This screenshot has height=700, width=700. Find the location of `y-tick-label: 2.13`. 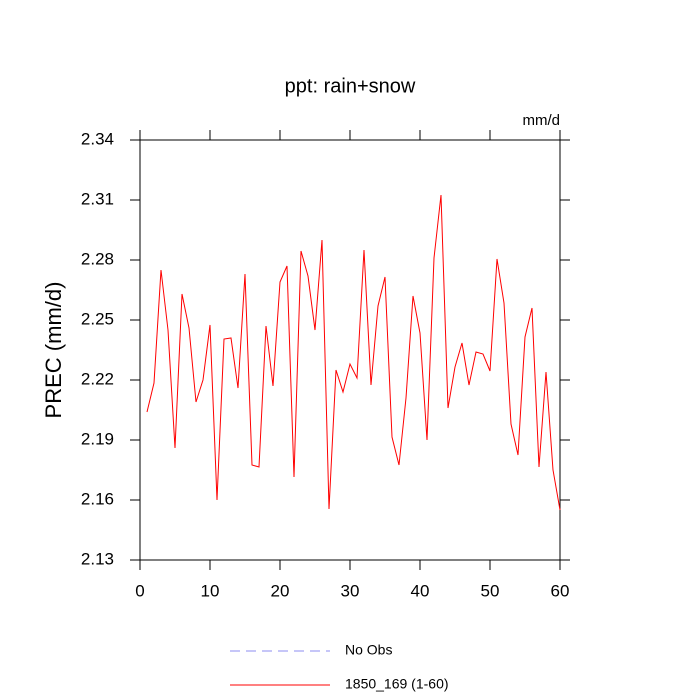

y-tick-label: 2.13 is located at coordinates (97, 558).